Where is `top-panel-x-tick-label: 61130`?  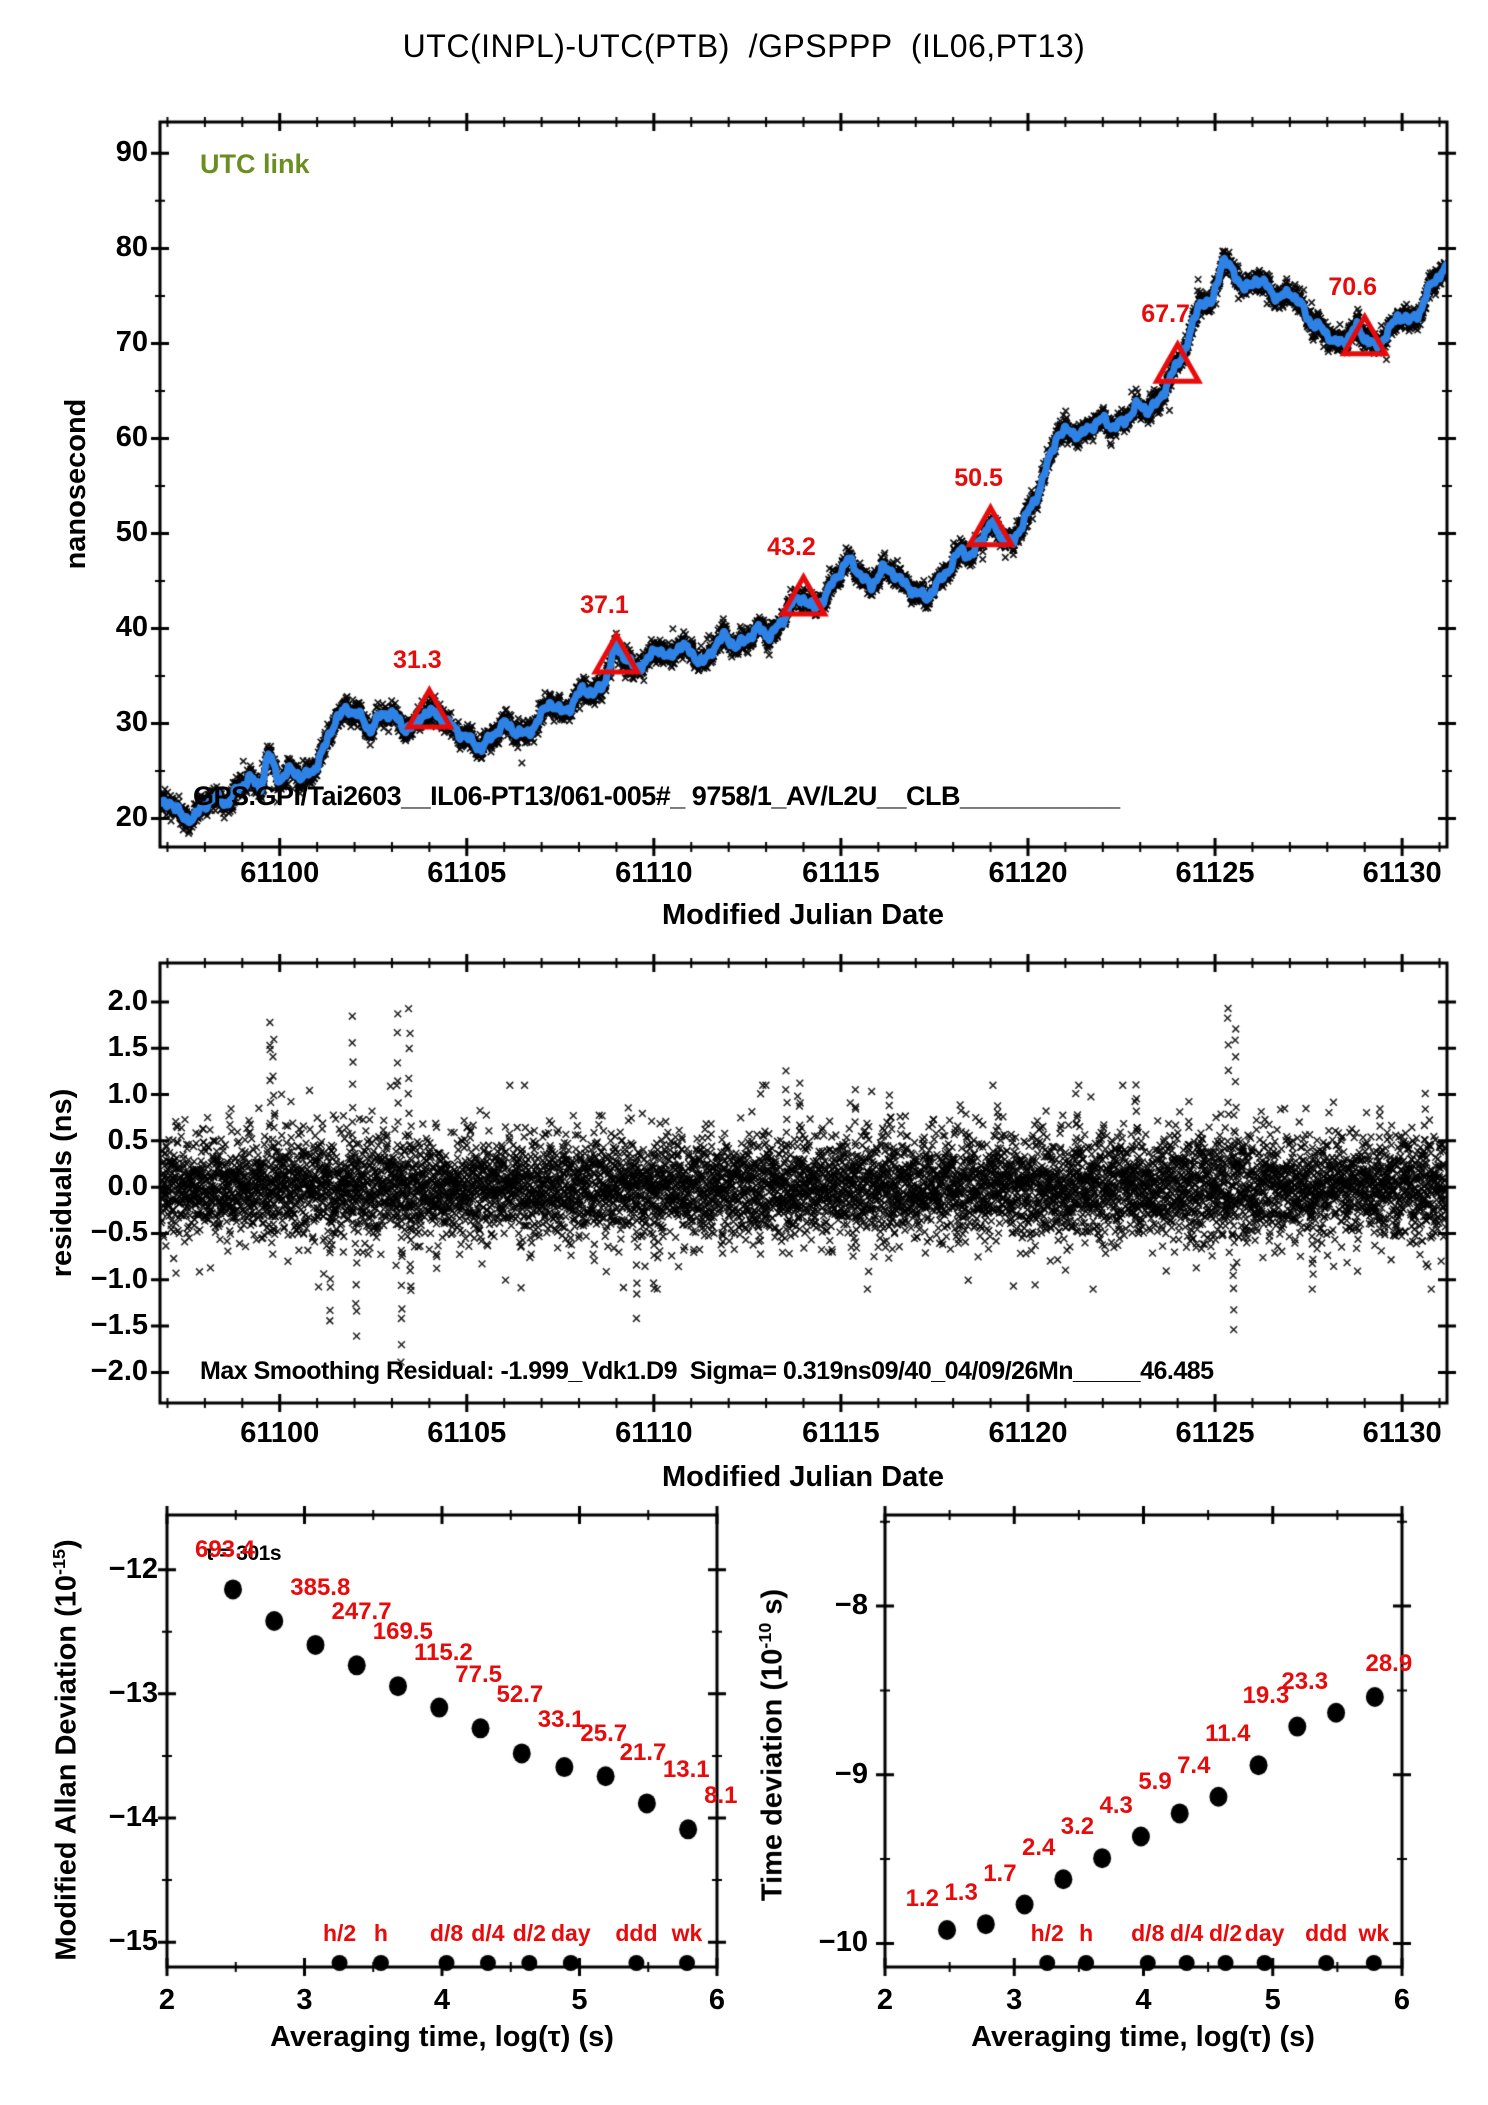
top-panel-x-tick-label: 61130 is located at coordinates (1402, 873).